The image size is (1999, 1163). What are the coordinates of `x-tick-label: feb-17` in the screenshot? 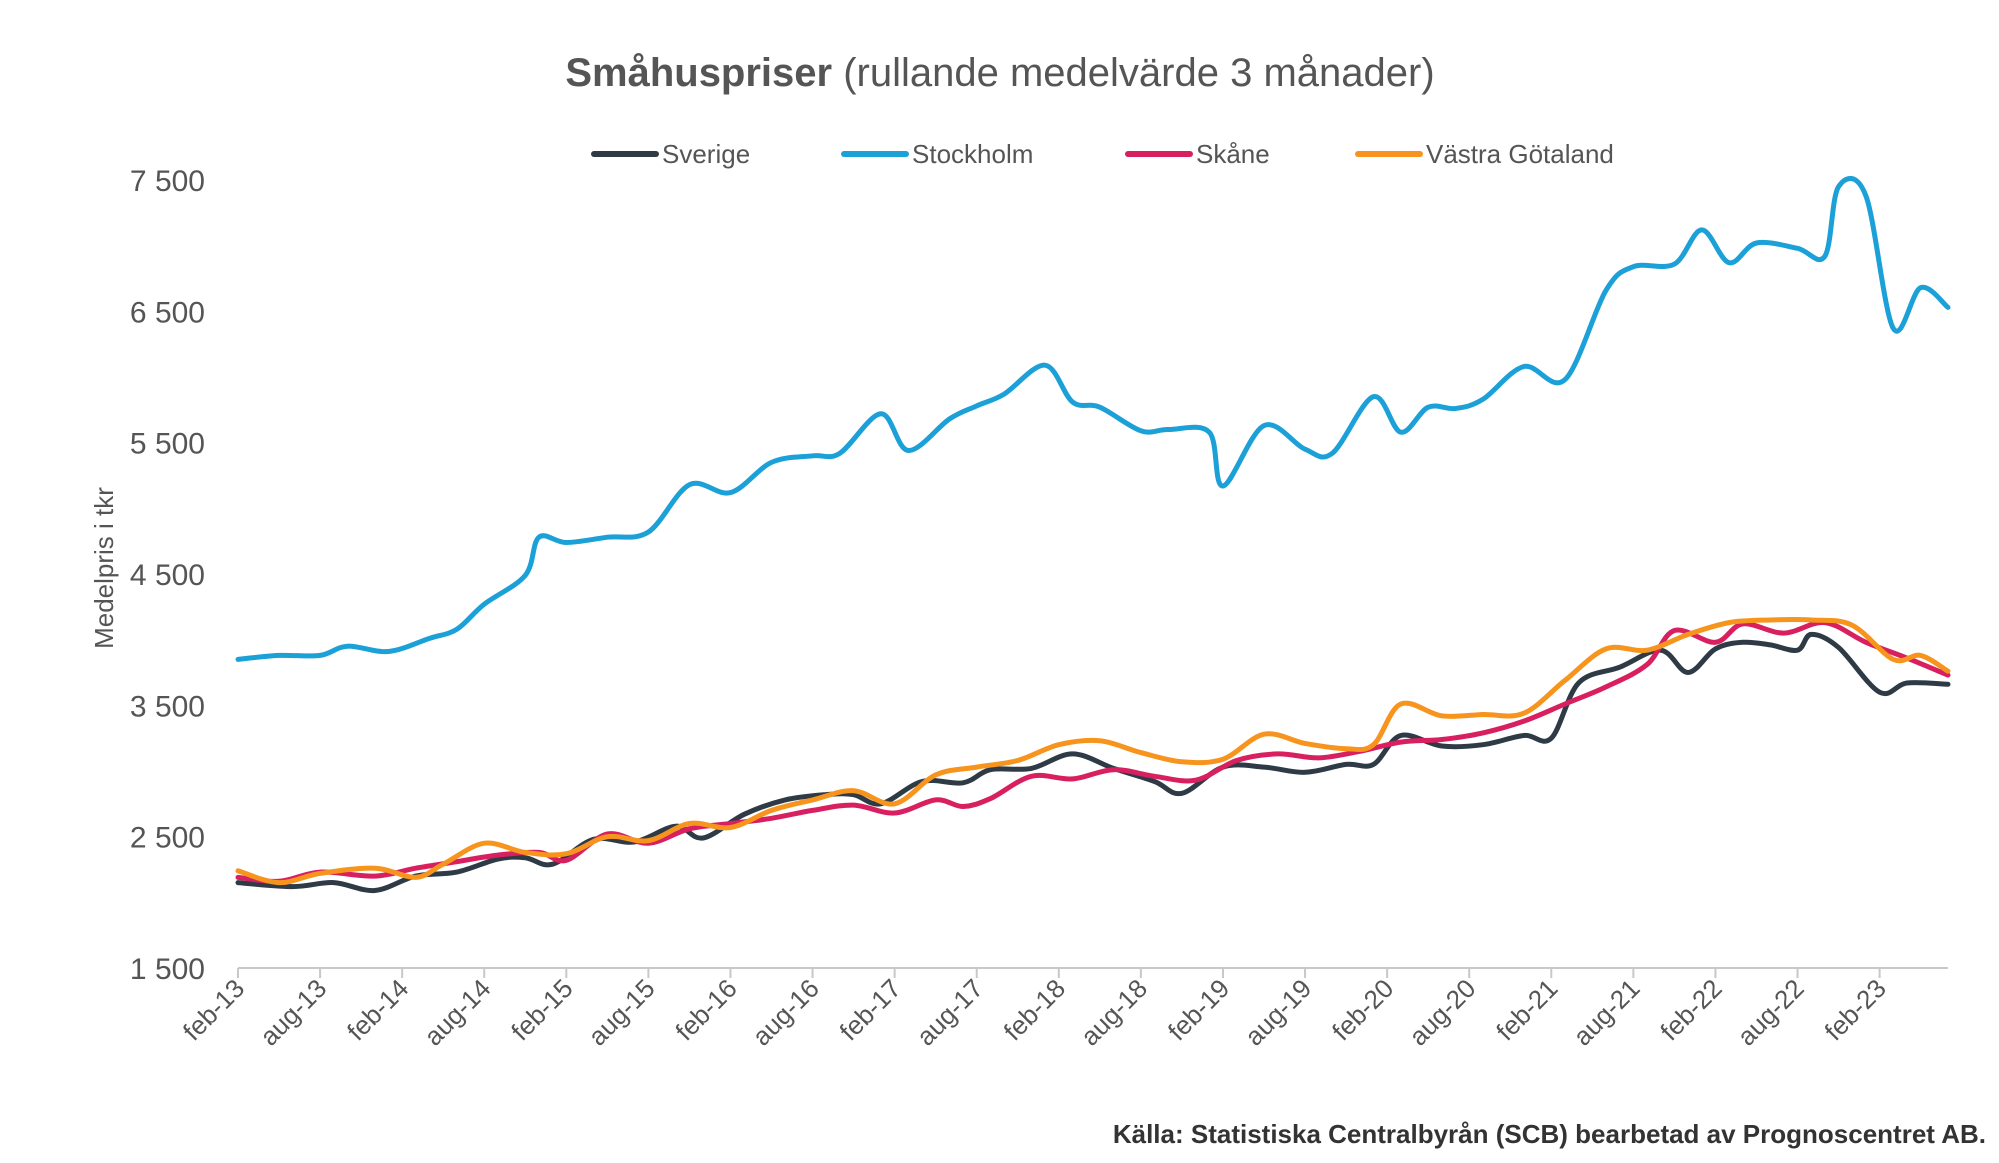 It's located at (870, 1009).